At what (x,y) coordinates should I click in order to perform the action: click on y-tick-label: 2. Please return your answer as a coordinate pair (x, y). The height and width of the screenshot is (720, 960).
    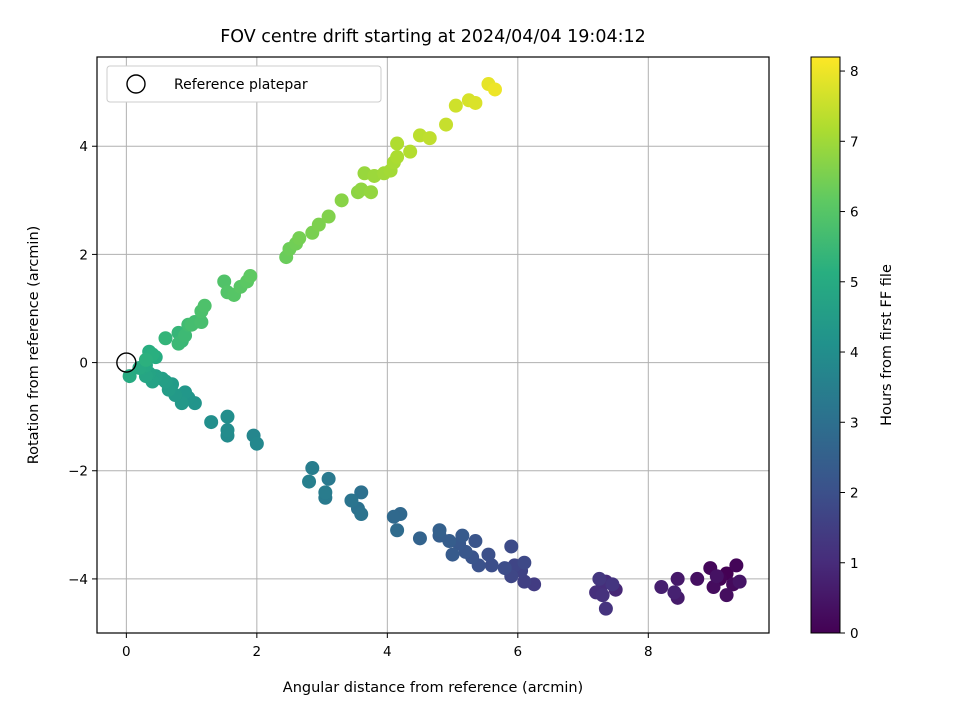
    Looking at the image, I should click on (83, 255).